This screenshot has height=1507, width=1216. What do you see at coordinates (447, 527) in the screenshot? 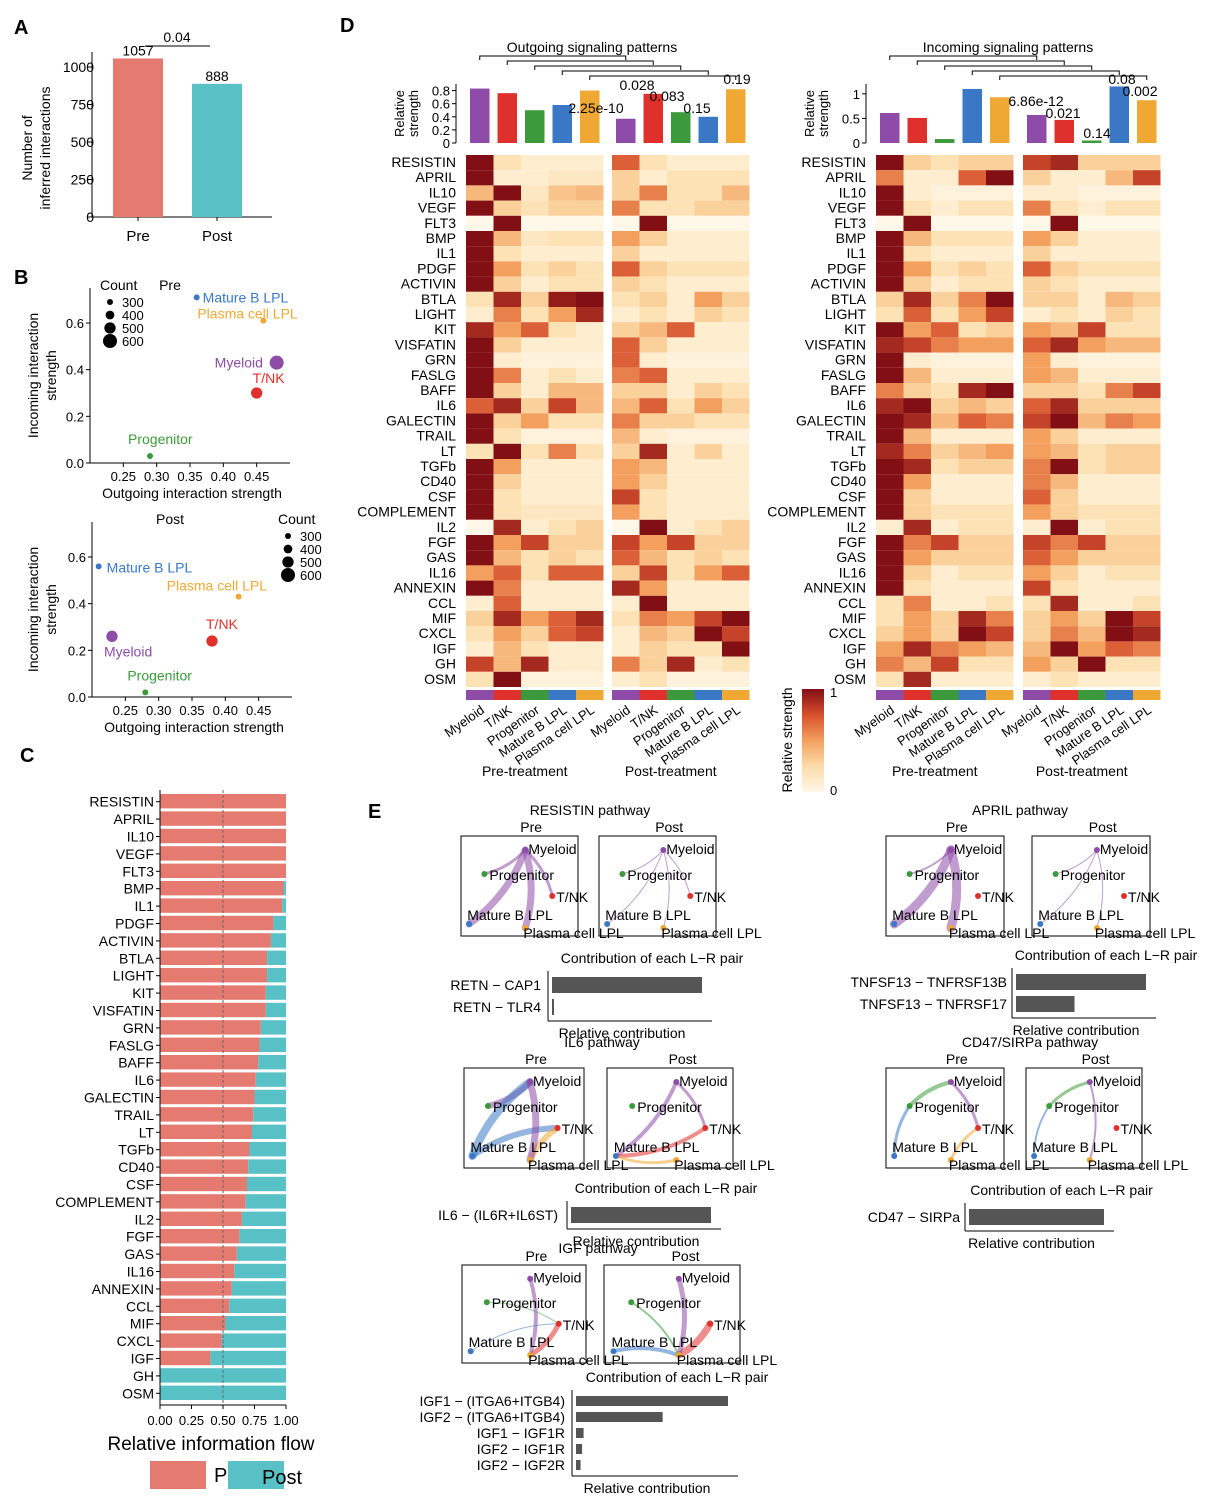
I see `pathway-label-il2: IL2` at bounding box center [447, 527].